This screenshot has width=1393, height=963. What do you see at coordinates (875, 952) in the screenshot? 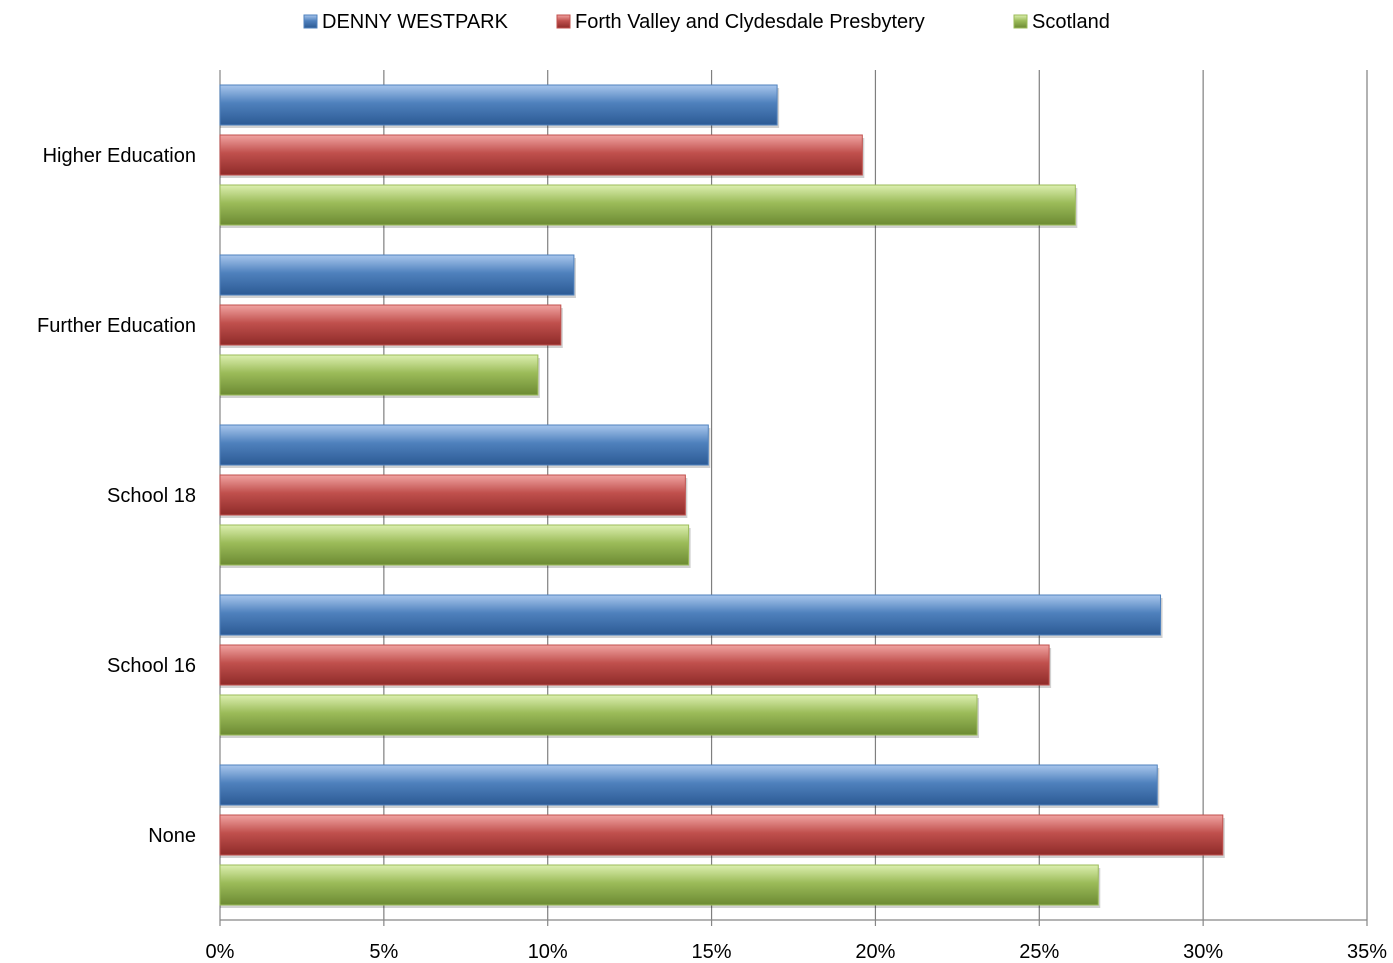
I see `x-tick-label: 20%` at bounding box center [875, 952].